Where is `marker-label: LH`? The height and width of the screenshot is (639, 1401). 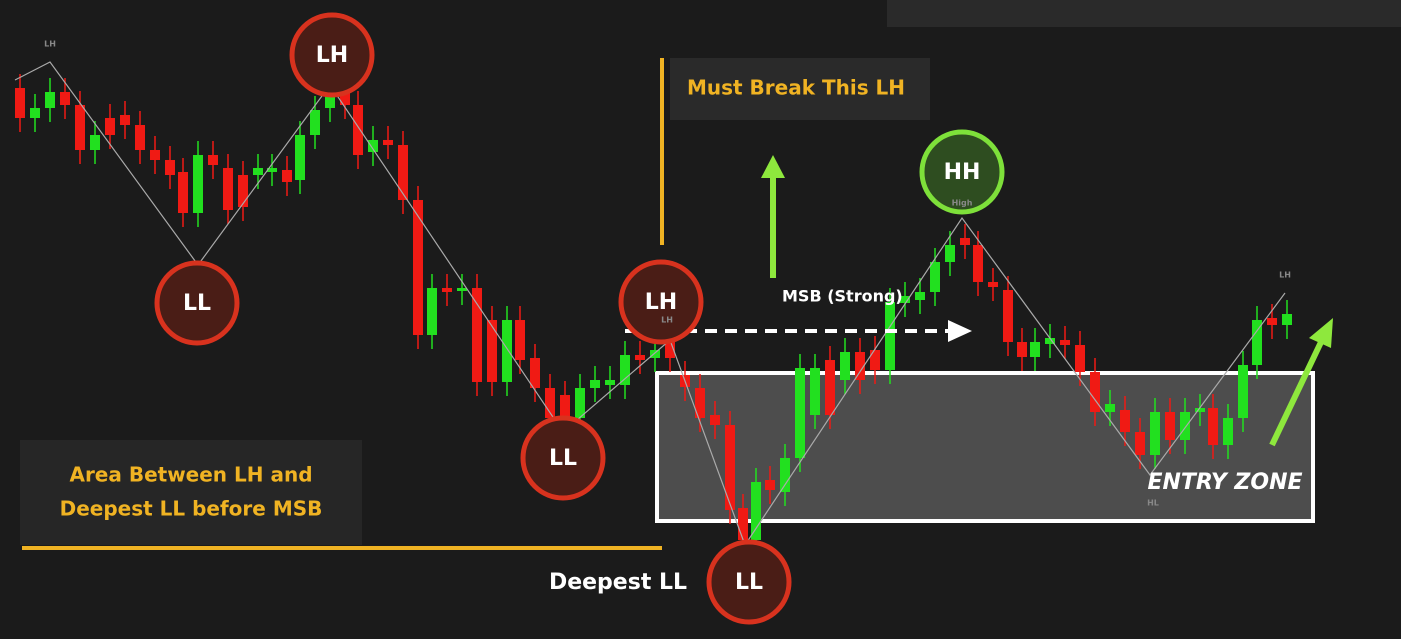 marker-label: LH is located at coordinates (661, 302).